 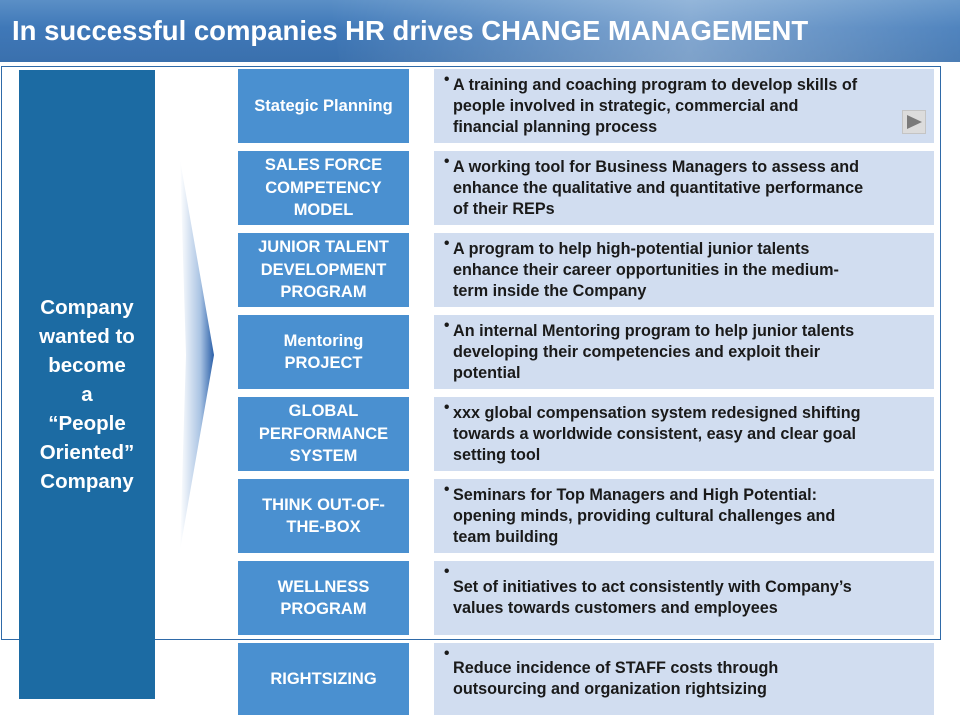 I want to click on row-label-text: WELLNESS PROGRAM, so click(x=323, y=598).